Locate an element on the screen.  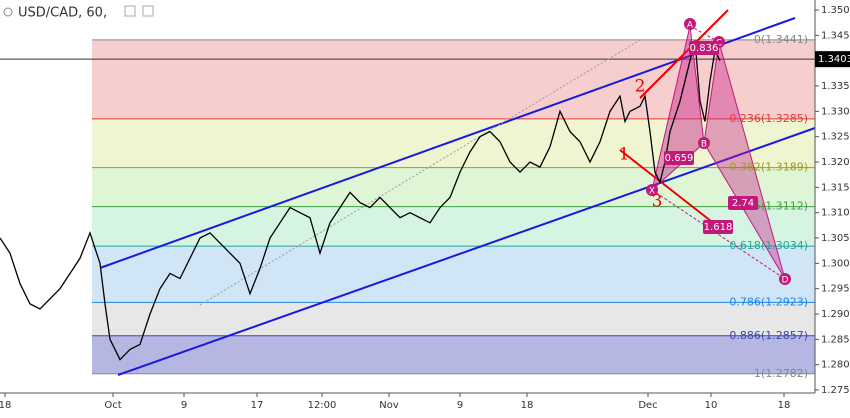
ratio-label: 1.618 is located at coordinates (718, 227).